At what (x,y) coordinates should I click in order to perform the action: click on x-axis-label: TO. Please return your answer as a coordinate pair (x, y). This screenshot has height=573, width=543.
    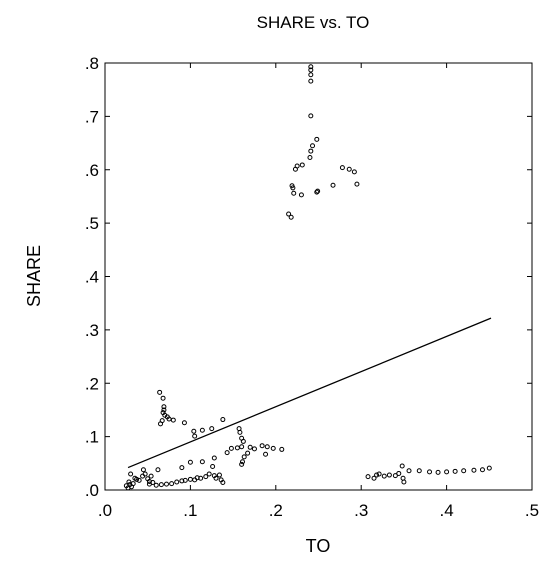
    Looking at the image, I should click on (318, 546).